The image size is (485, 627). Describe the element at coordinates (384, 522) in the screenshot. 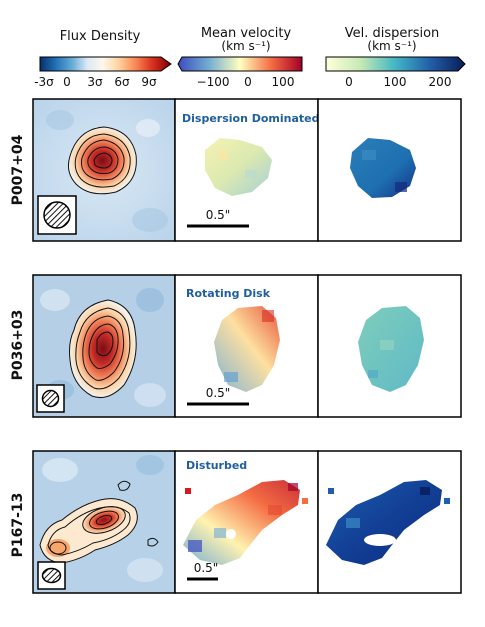

I see `dispersion-field` at that location.